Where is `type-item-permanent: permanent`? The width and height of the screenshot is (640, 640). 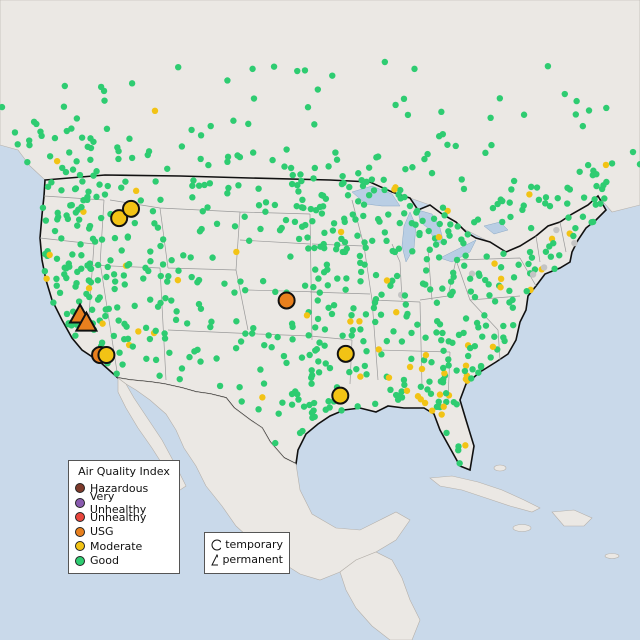
type-item-permanent: permanent is located at coordinates (247, 559).